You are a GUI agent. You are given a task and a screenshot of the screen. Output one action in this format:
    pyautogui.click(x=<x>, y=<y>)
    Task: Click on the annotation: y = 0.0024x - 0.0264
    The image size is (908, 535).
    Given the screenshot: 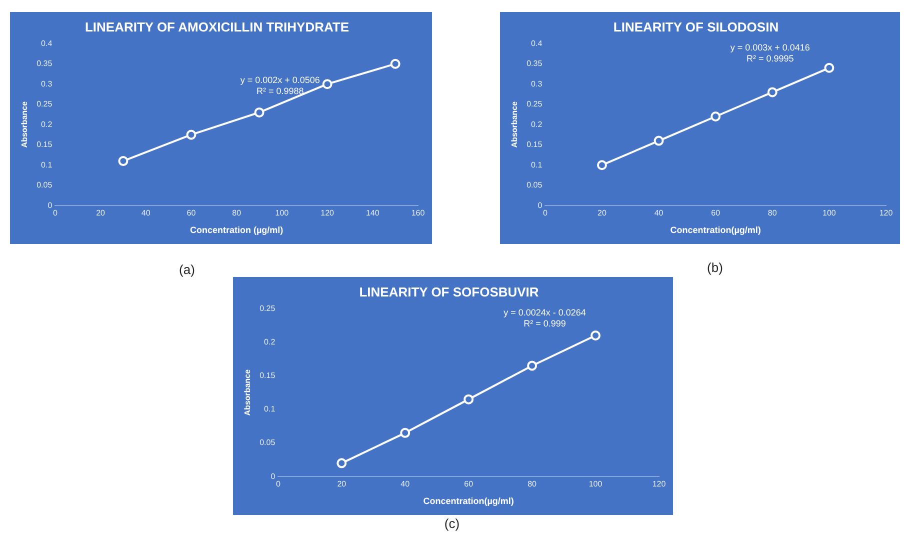 What is the action you would take?
    pyautogui.click(x=545, y=313)
    